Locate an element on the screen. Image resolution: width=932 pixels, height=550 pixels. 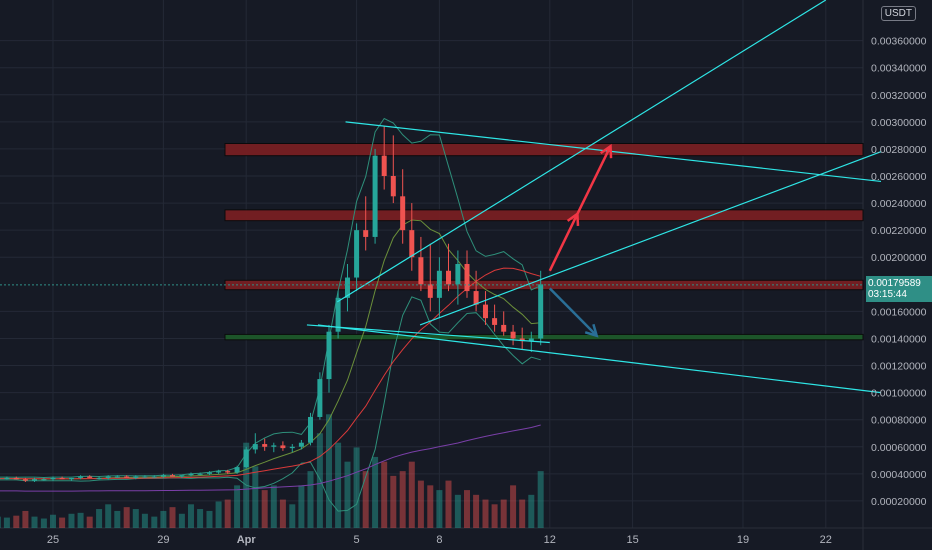
arrow-shaft is located at coordinates (594, 180).